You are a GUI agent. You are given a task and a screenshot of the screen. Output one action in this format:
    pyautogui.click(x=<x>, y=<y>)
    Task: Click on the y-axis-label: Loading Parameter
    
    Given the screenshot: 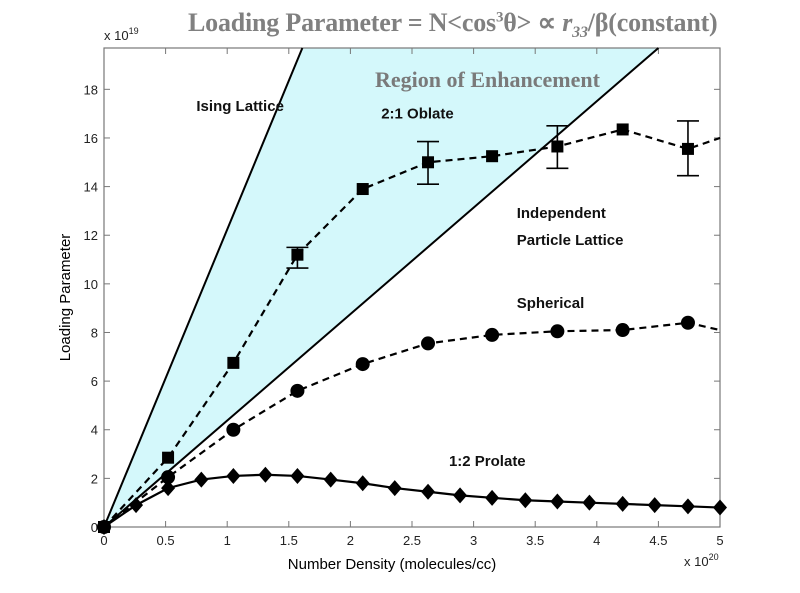 What is the action you would take?
    pyautogui.click(x=65, y=298)
    